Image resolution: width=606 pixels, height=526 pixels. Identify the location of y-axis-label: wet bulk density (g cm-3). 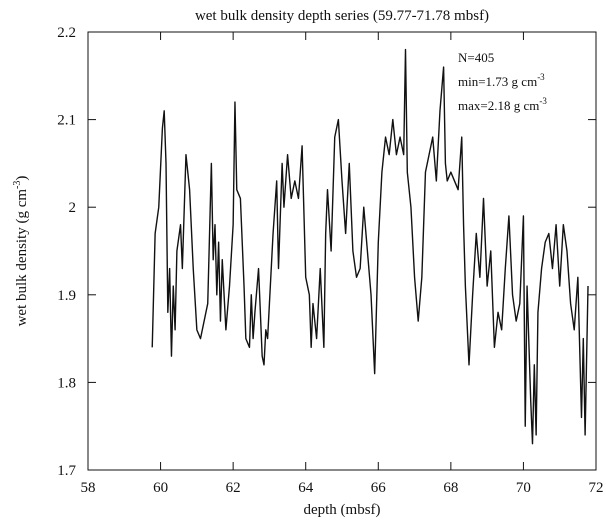
(21, 251).